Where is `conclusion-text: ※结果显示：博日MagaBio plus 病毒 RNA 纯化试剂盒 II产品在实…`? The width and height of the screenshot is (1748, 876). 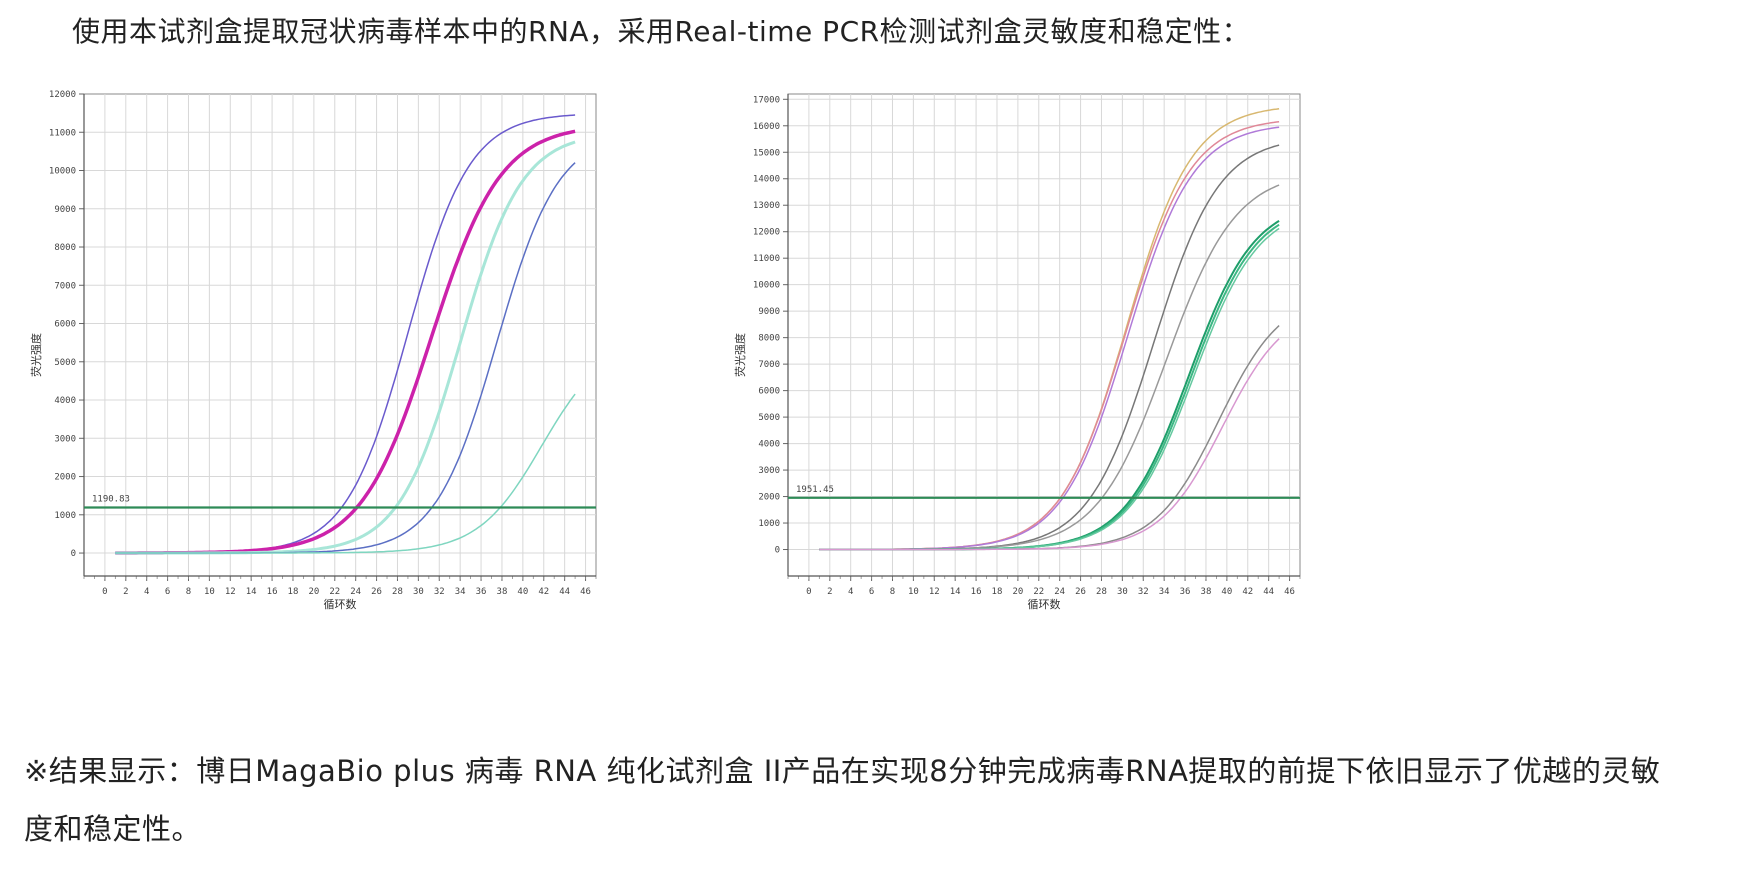 conclusion-text: ※结果显示：博日MagaBio plus 病毒 RNA 纯化试剂盒 II产品在实… is located at coordinates (842, 800).